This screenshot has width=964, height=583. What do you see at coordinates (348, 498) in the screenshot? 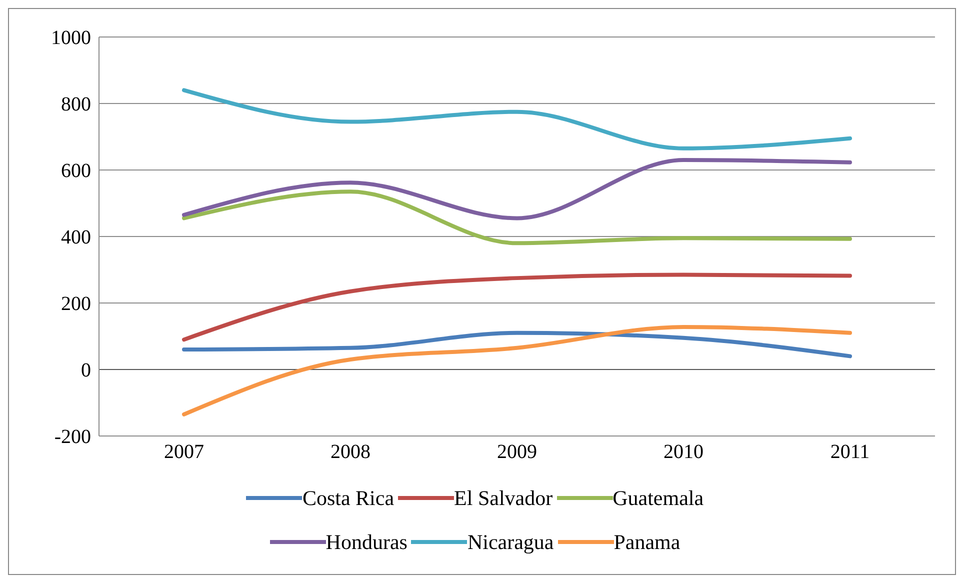
I see `legend-label: Costa Rica` at bounding box center [348, 498].